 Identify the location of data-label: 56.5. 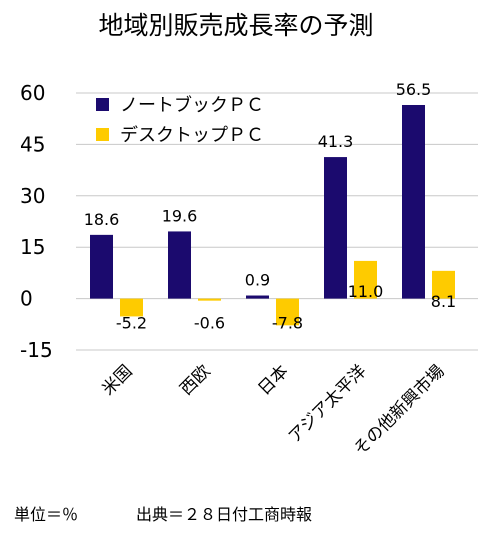
(414, 89).